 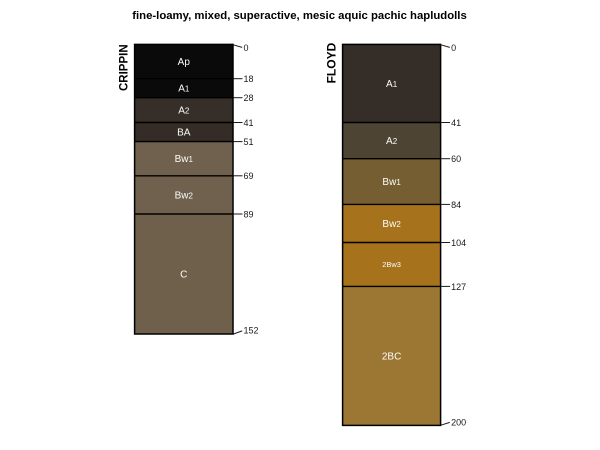 I want to click on svg-text: 104, so click(x=458, y=243).